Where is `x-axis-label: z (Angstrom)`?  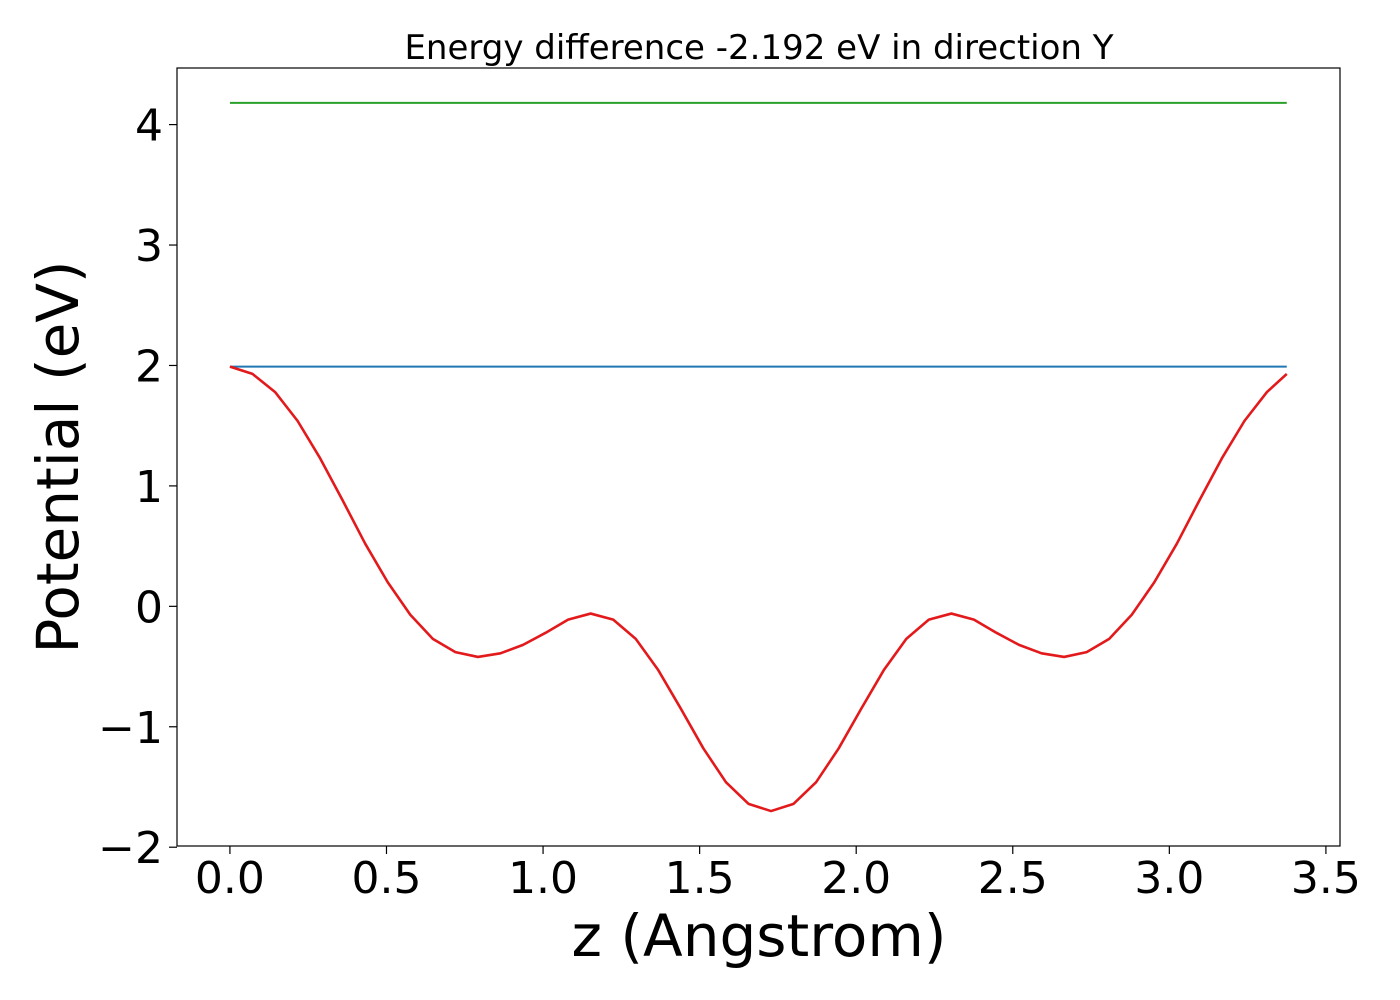 x-axis-label: z (Angstrom) is located at coordinates (759, 936).